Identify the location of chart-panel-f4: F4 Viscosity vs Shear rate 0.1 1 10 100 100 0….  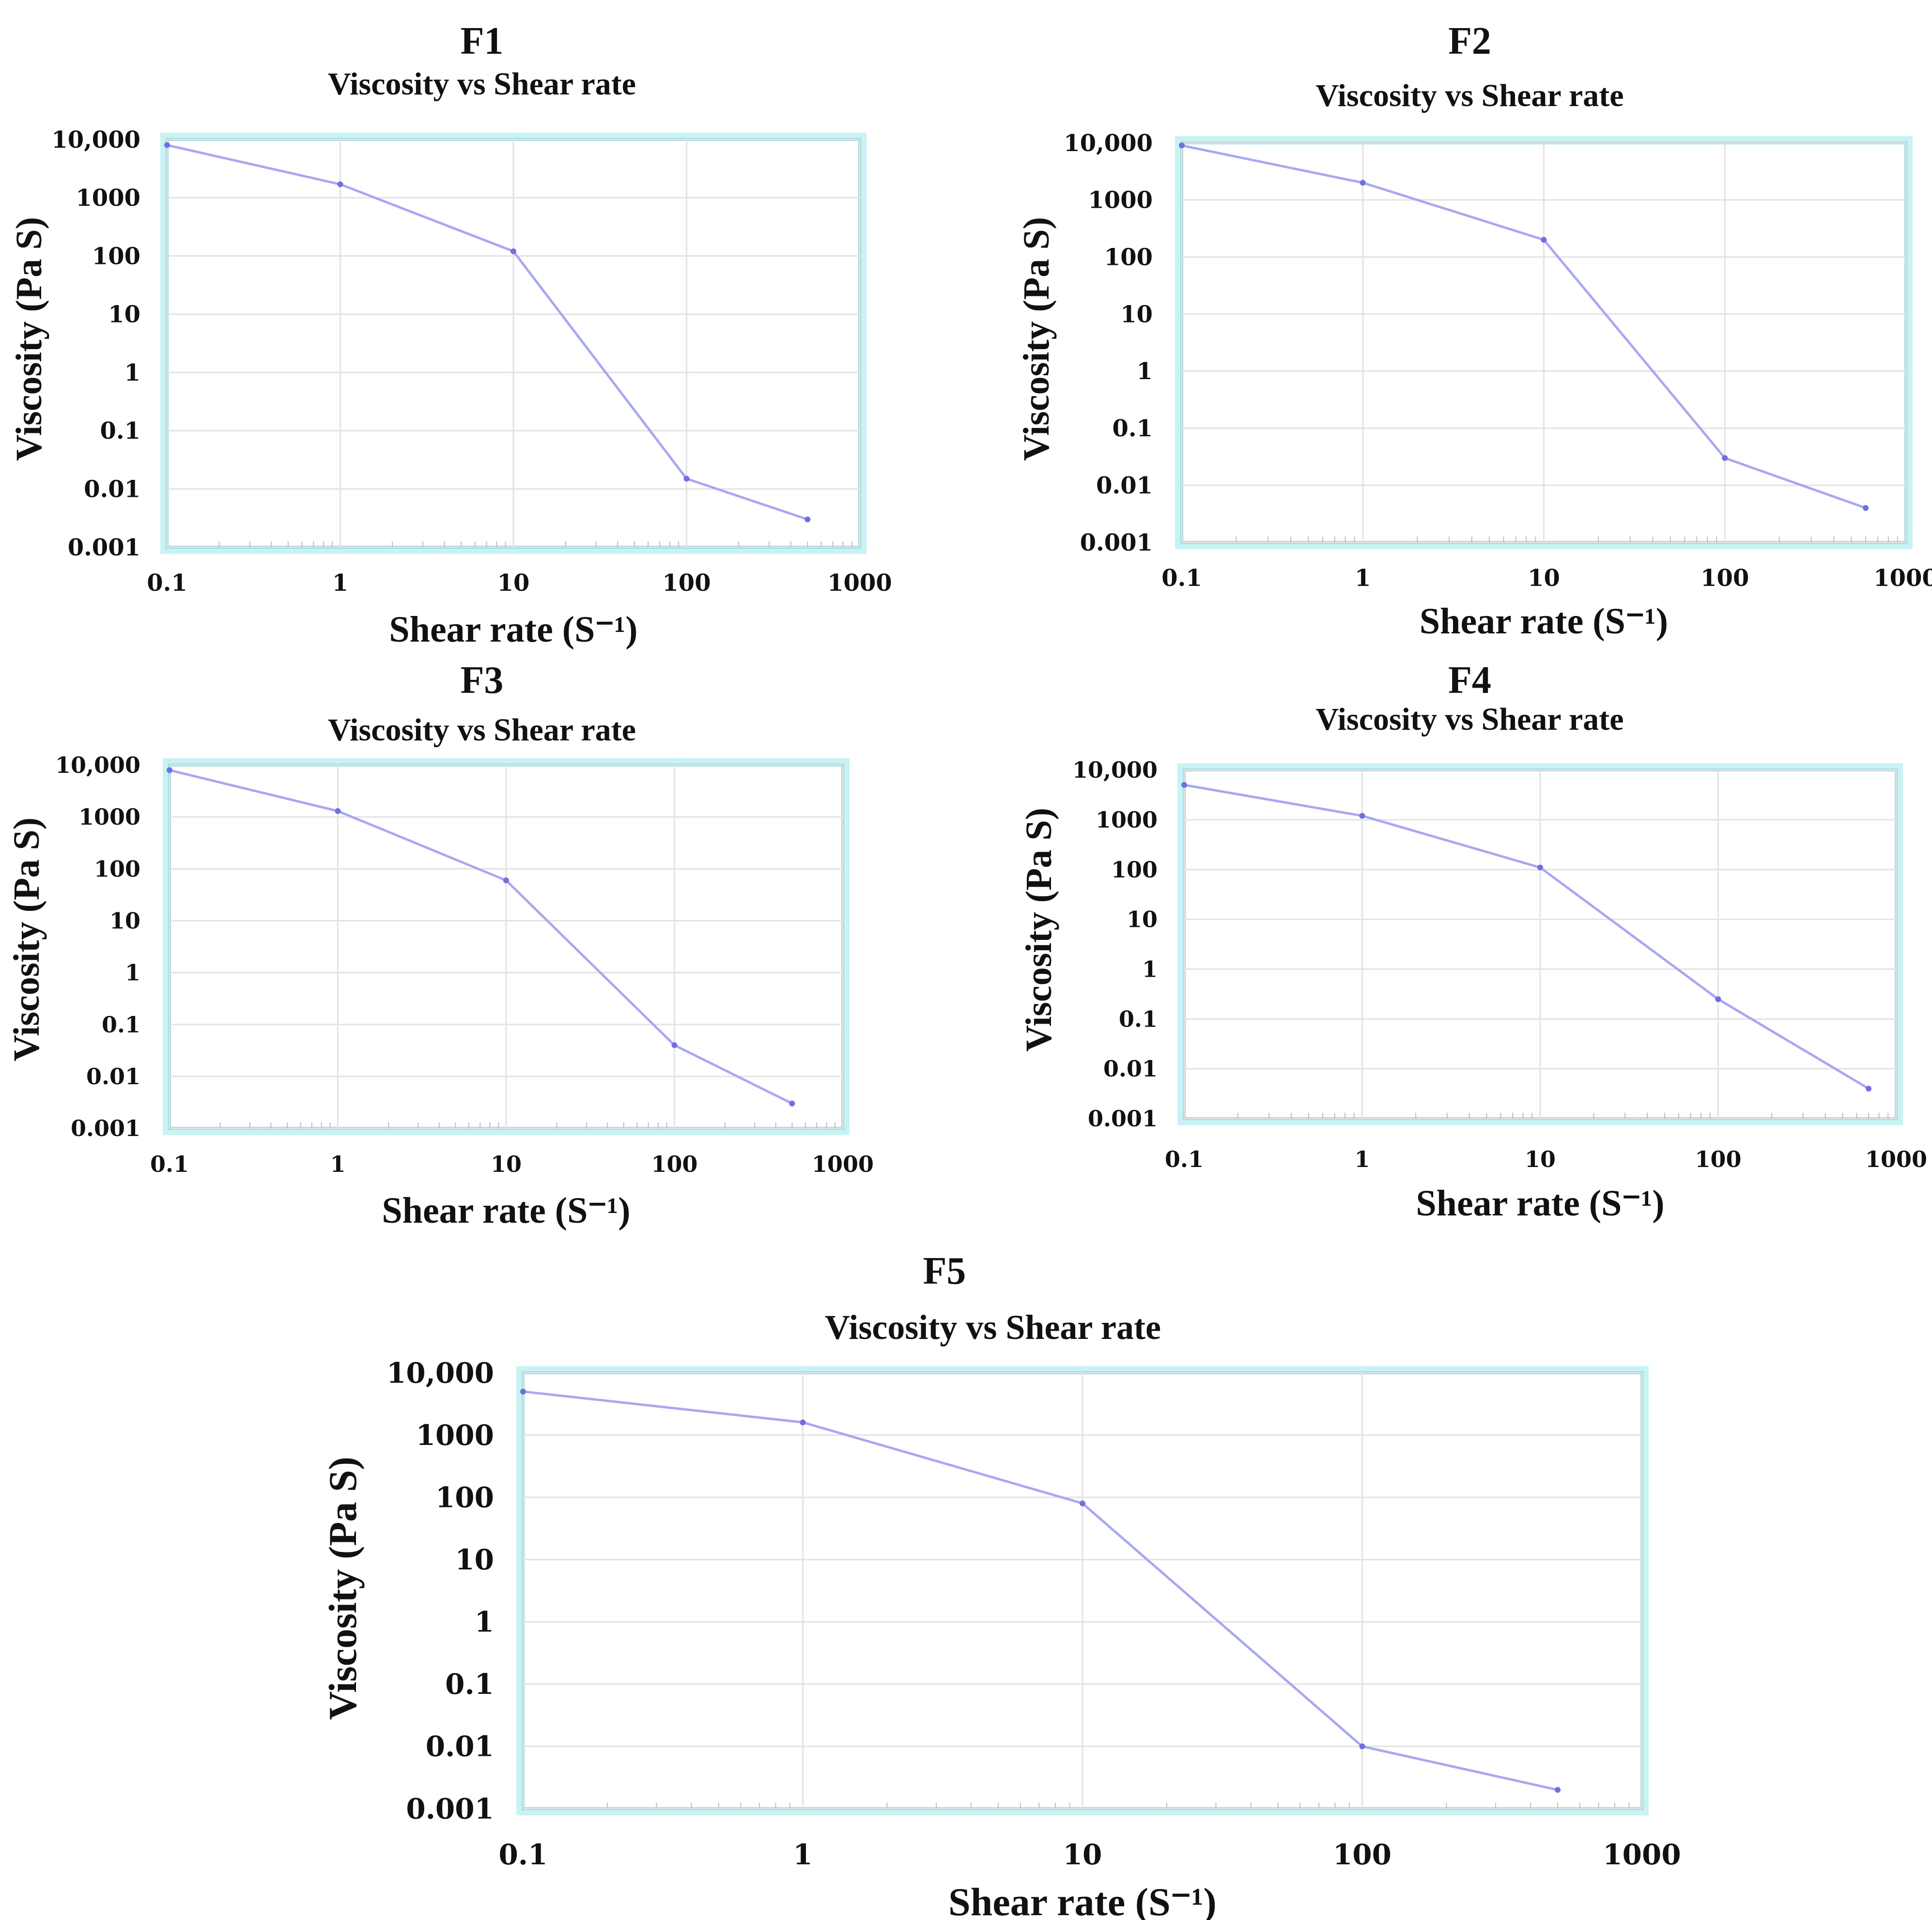
(1469, 954).